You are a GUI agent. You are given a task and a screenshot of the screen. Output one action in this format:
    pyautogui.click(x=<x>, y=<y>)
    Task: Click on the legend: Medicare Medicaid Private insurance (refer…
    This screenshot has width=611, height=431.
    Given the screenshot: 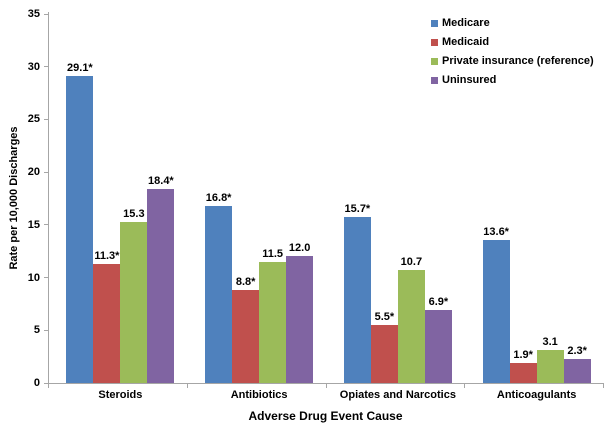 What is the action you would take?
    pyautogui.click(x=512, y=51)
    